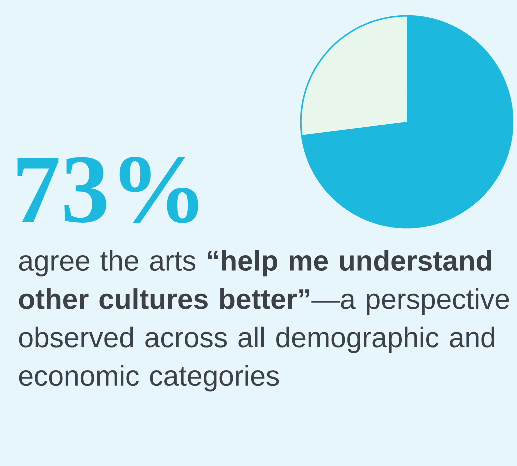 This screenshot has width=517, height=466. Describe the element at coordinates (108, 190) in the screenshot. I see `text: 73%` at that location.